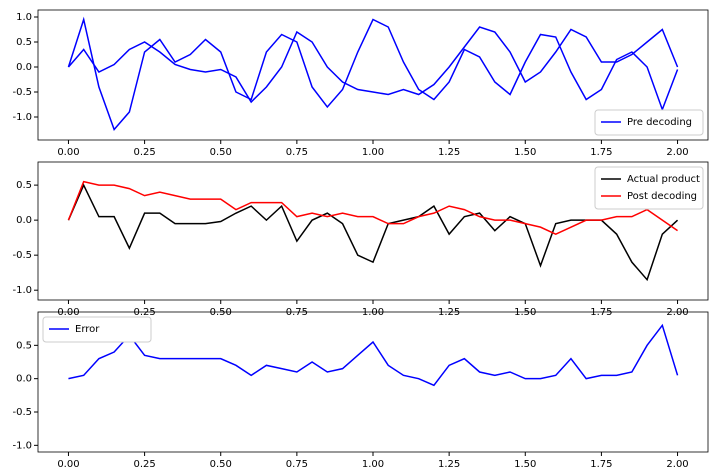 Image resolution: width=718 pixels, height=469 pixels. What do you see at coordinates (663, 179) in the screenshot?
I see `legend-label: Actual product` at bounding box center [663, 179].